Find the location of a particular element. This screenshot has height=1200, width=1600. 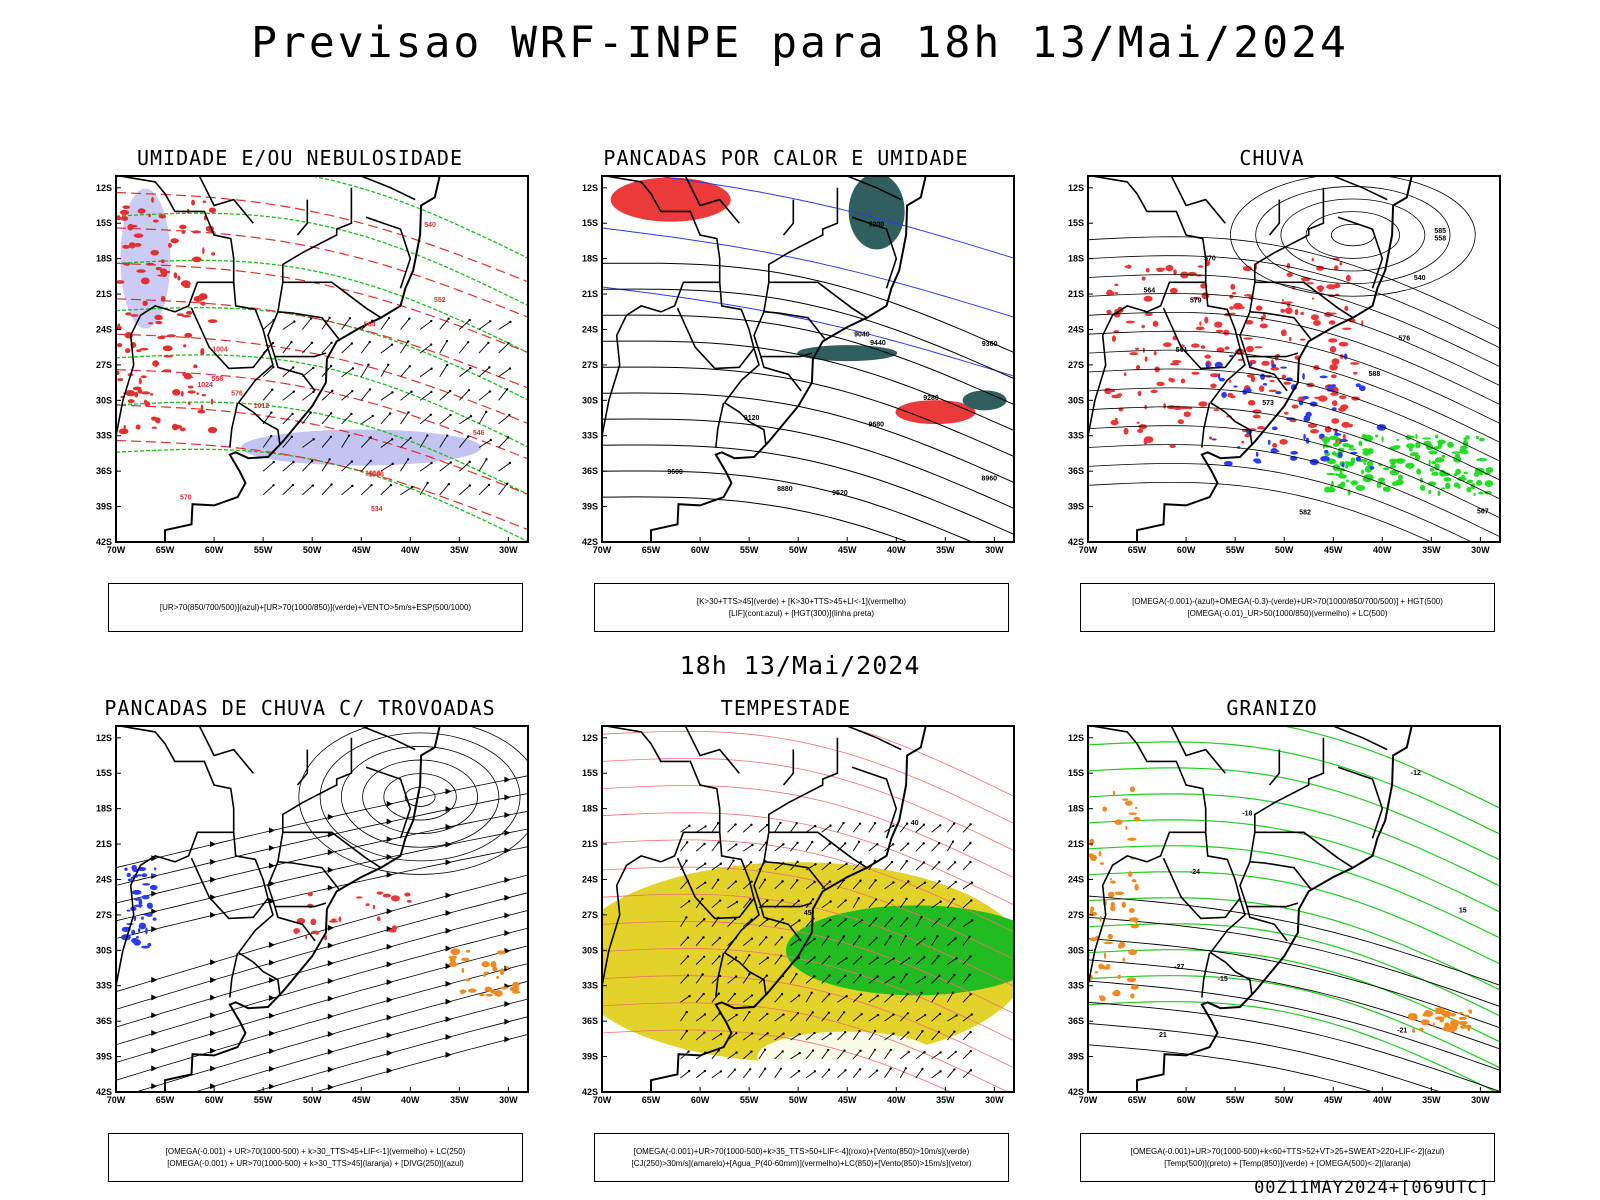

lat-tick-label: 33S is located at coordinates (104, 986).